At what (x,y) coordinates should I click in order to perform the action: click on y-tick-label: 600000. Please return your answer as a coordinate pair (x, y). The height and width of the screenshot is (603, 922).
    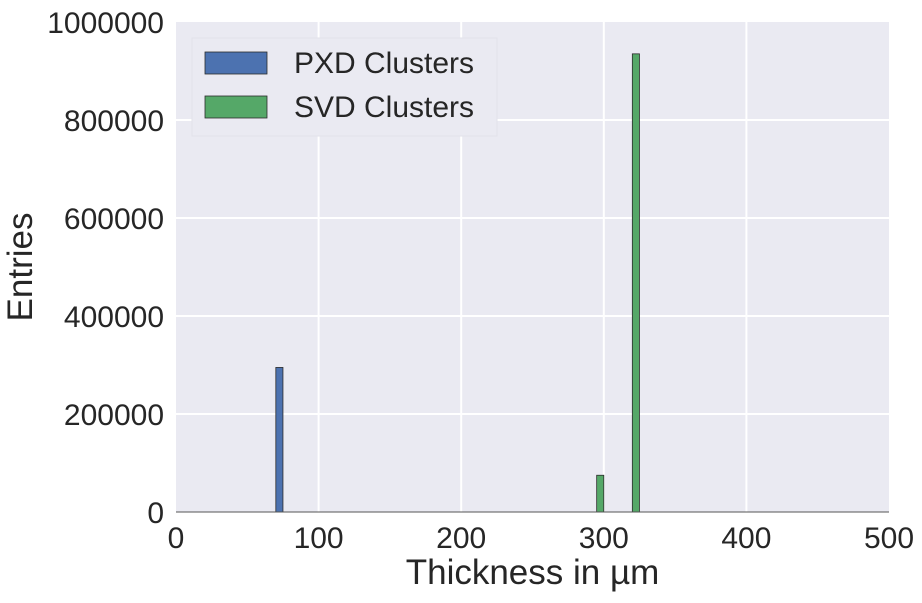
    Looking at the image, I should click on (114, 219).